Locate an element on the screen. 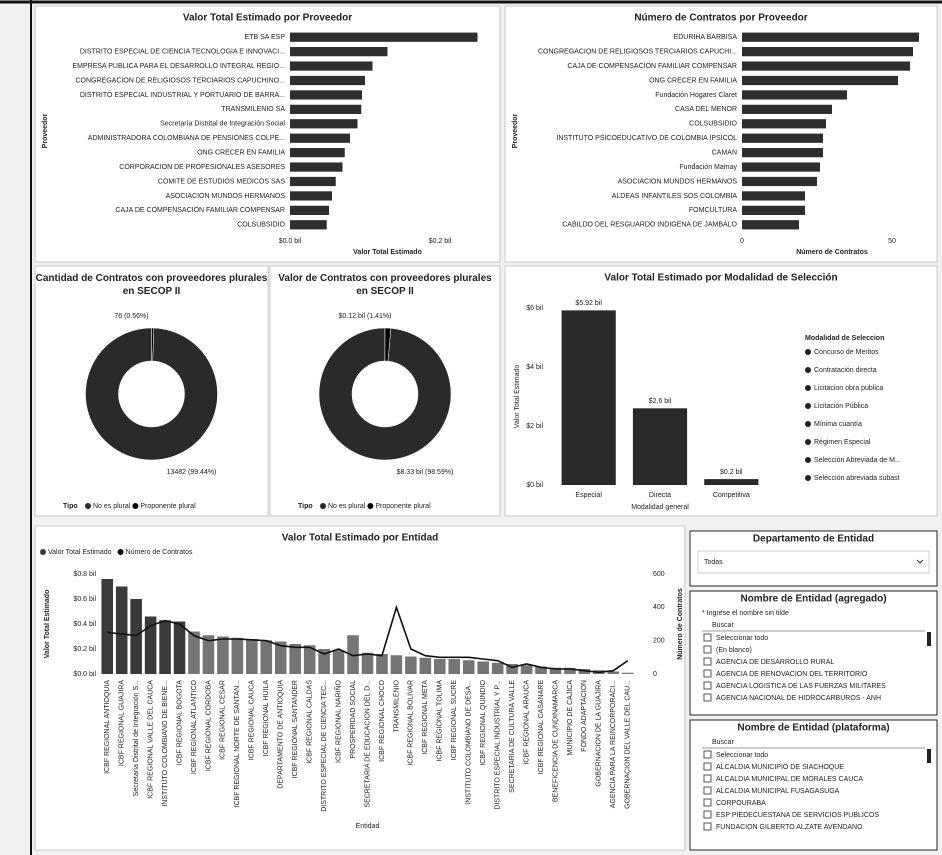  x-tick-label: ICBF REGIONAL VALLE DEL CAUCA is located at coordinates (150, 739).